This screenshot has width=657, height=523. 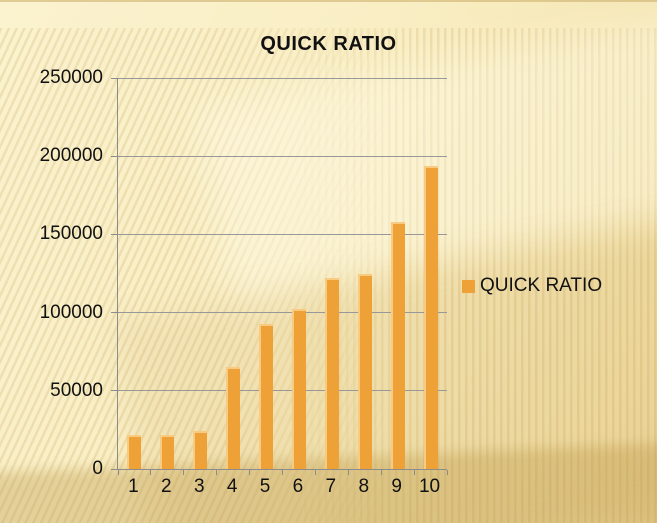 What do you see at coordinates (71, 77) in the screenshot?
I see `y-axis-label: 250000` at bounding box center [71, 77].